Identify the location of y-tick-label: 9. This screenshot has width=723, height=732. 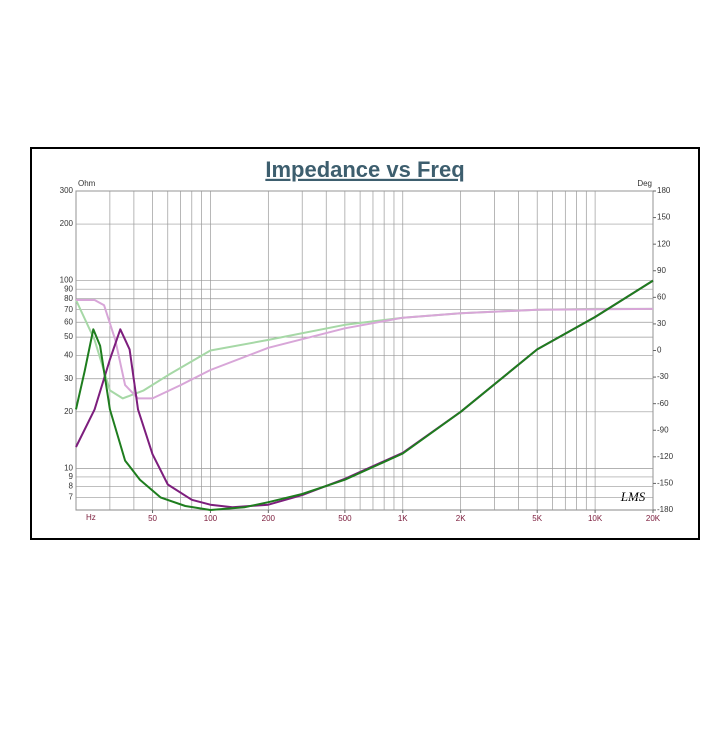
(71, 476).